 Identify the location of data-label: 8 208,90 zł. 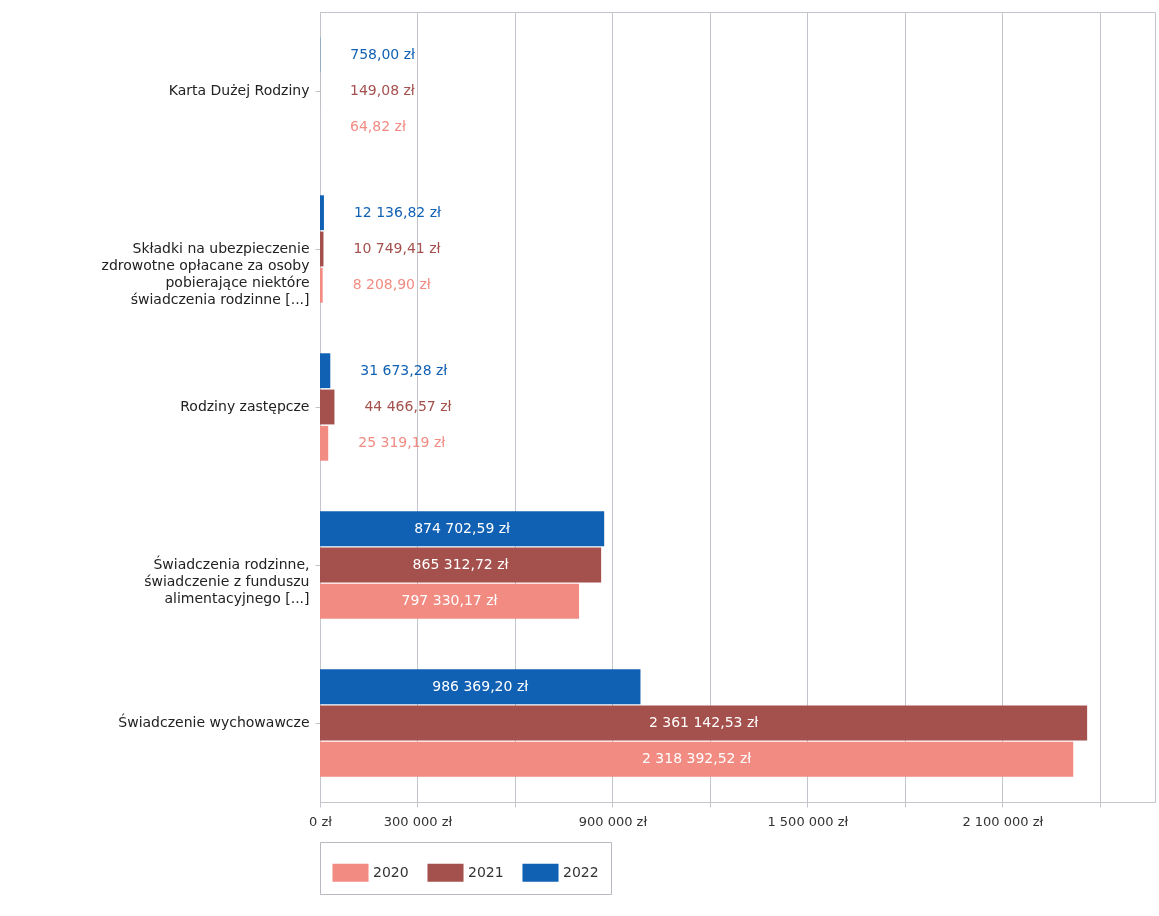
(391, 284).